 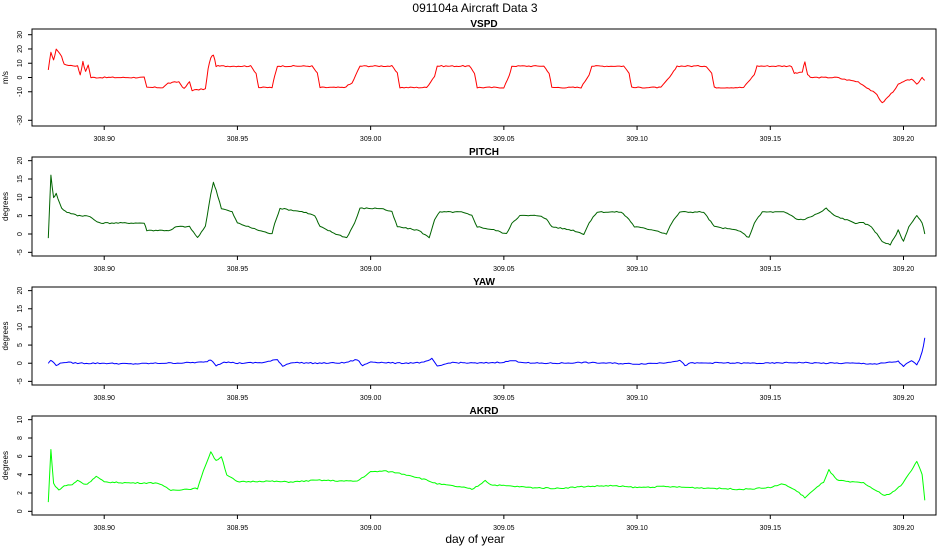 I want to click on panel-vspd-xtick-label: 309.15, so click(x=771, y=139).